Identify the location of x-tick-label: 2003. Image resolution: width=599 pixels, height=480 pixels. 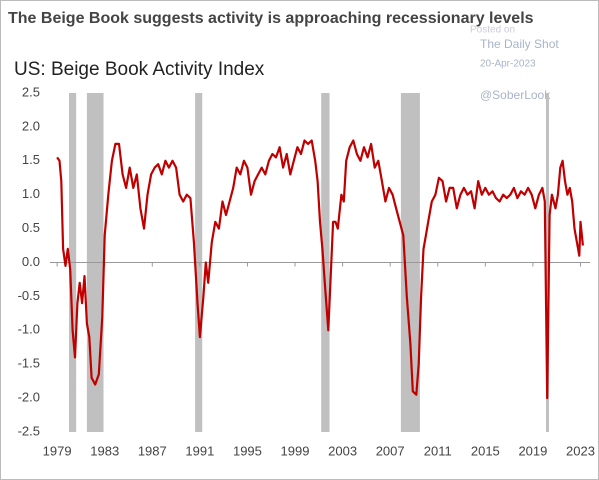
(342, 450).